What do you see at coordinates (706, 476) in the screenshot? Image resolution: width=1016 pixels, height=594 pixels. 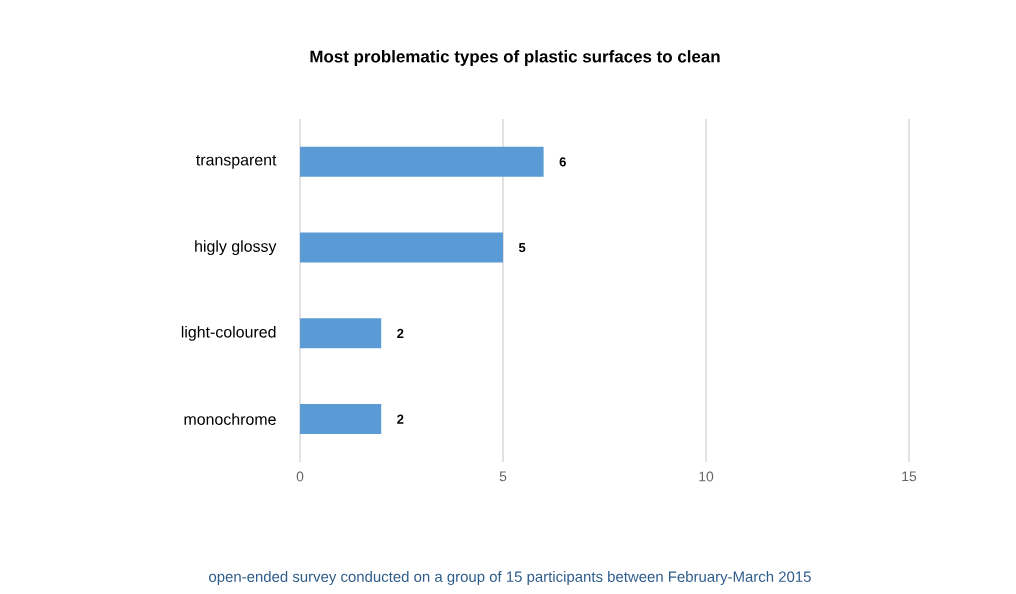 I see `x-tick-label: 10` at bounding box center [706, 476].